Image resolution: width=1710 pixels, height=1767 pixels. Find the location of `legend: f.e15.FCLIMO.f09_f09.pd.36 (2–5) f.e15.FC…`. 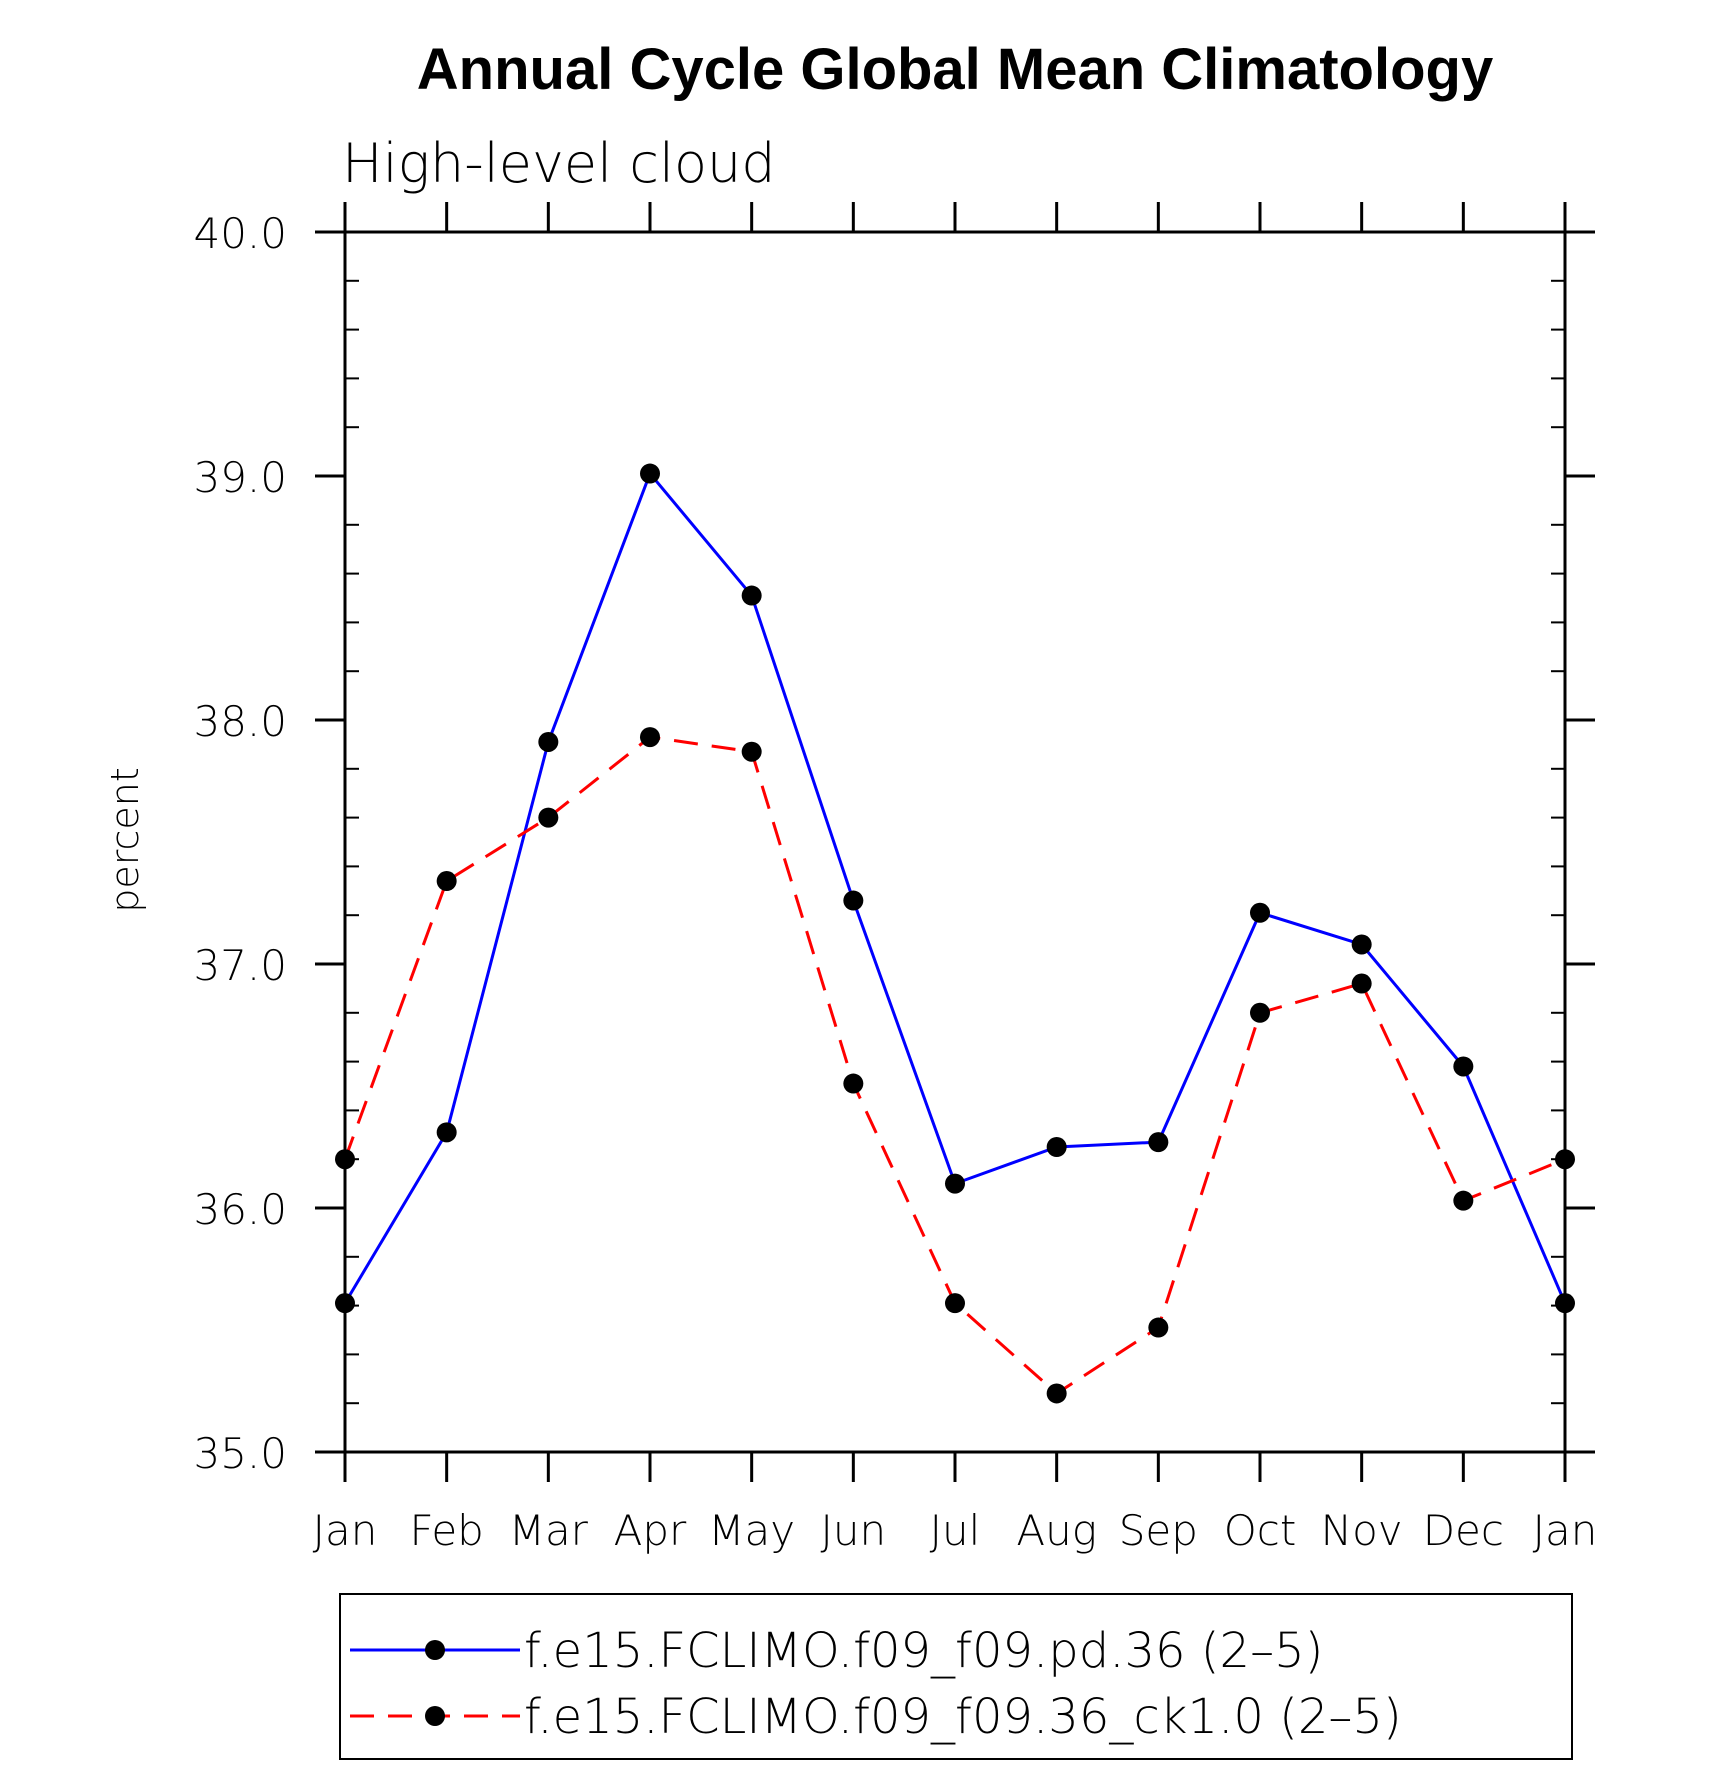

legend: f.e15.FCLIMO.f09_f09.pd.36 (2–5) f.e15.FC… is located at coordinates (876, 1684).